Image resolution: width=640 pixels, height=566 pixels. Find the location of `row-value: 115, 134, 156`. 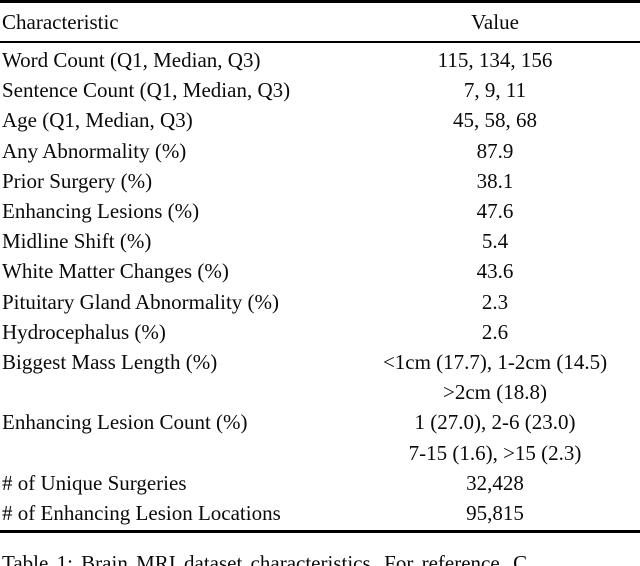

row-value: 115, 134, 156 is located at coordinates (495, 60).